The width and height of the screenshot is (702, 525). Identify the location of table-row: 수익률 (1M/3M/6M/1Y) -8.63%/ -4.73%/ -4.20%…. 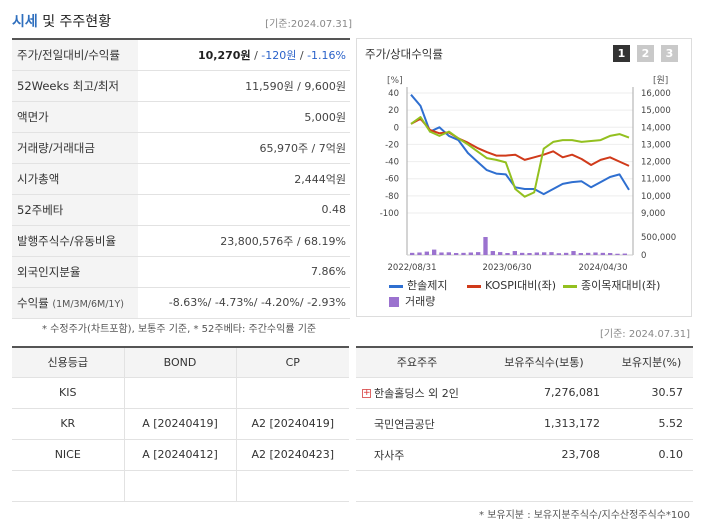
(181, 303).